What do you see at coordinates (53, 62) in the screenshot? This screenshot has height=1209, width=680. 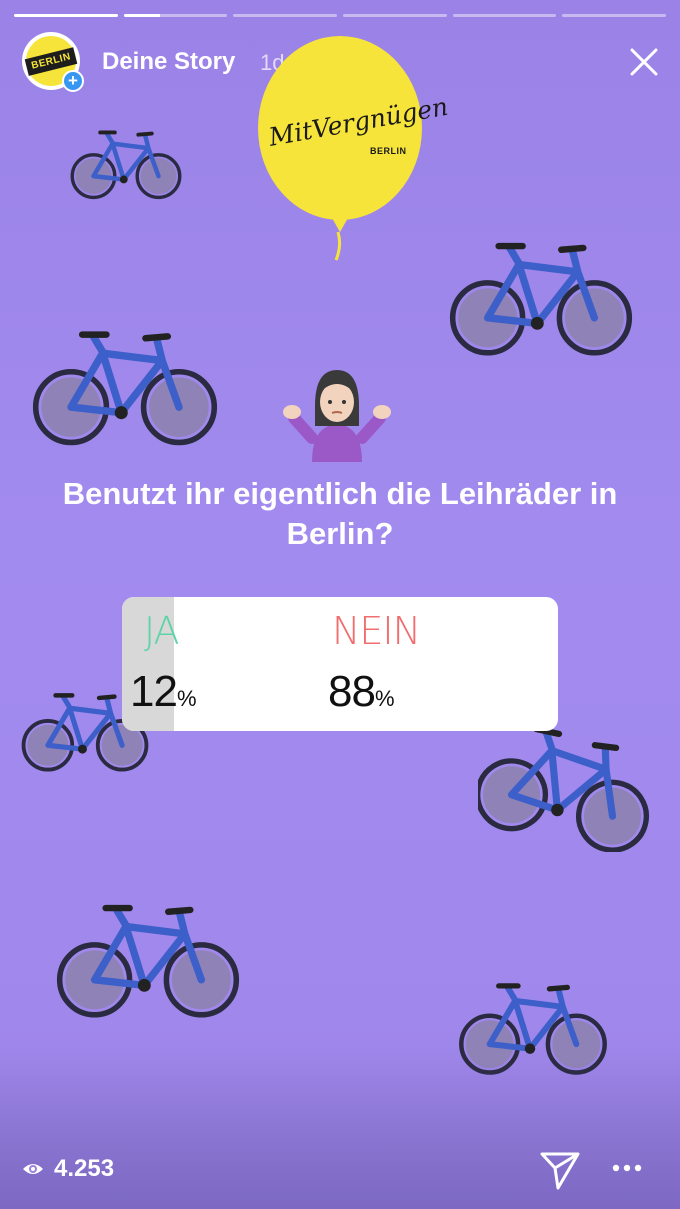 I see `avatar: BERLIN +` at bounding box center [53, 62].